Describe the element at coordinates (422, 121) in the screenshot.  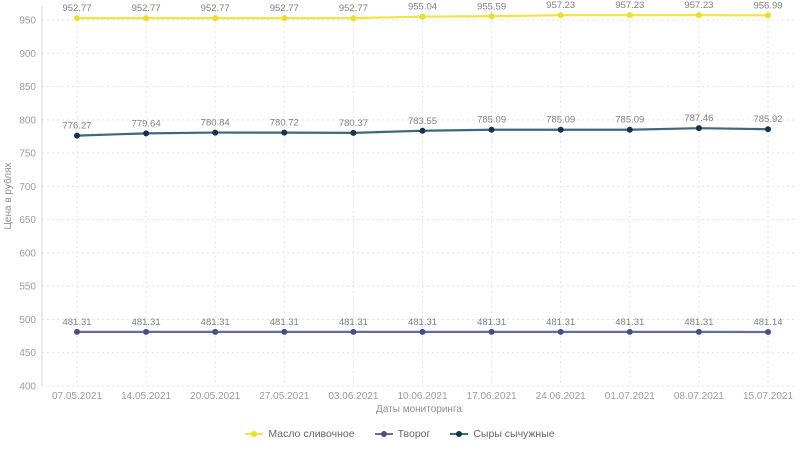
I see `data-point-label: 783.55` at that location.